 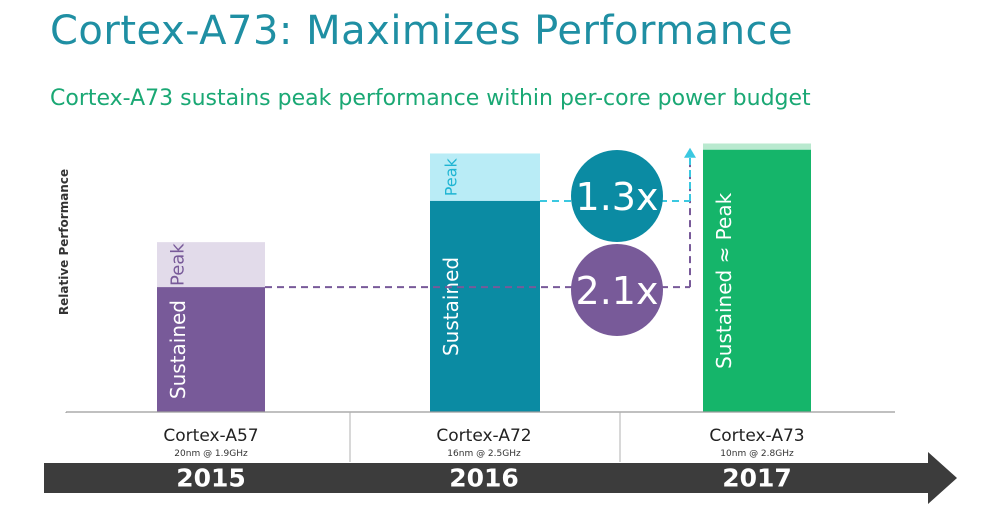 I want to click on bubble-2-1x, so click(x=617, y=290).